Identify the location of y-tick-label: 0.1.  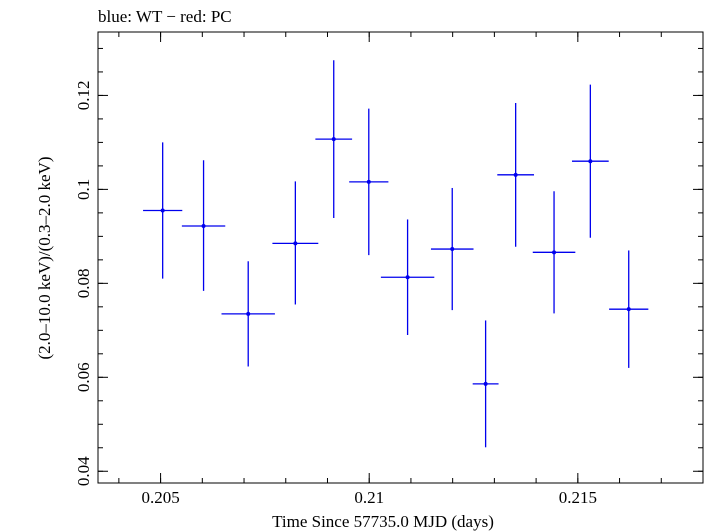
(83, 189).